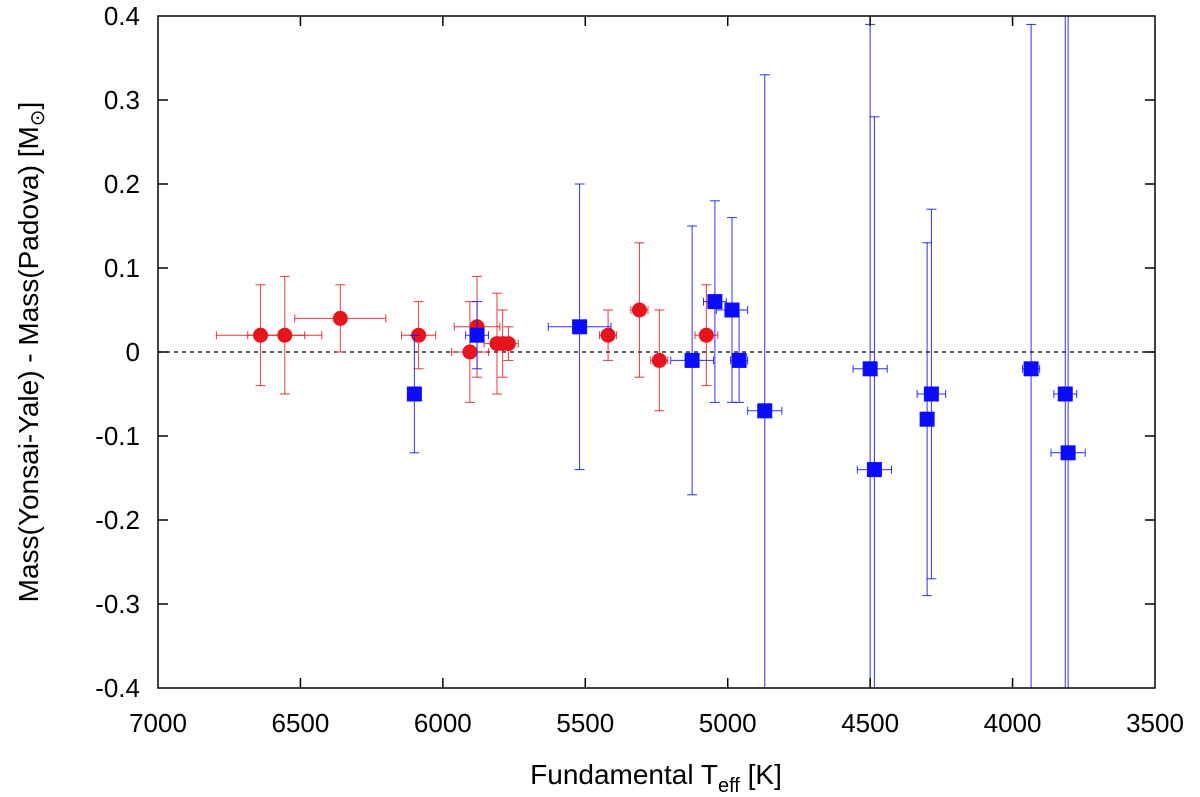 The height and width of the screenshot is (797, 1200). What do you see at coordinates (122, 16) in the screenshot?
I see `y-tick-label: 0.4` at bounding box center [122, 16].